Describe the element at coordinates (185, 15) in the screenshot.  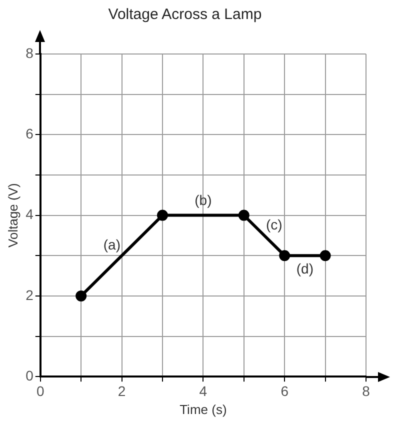
I see `chart-title: Voltage Across a Lamp` at that location.